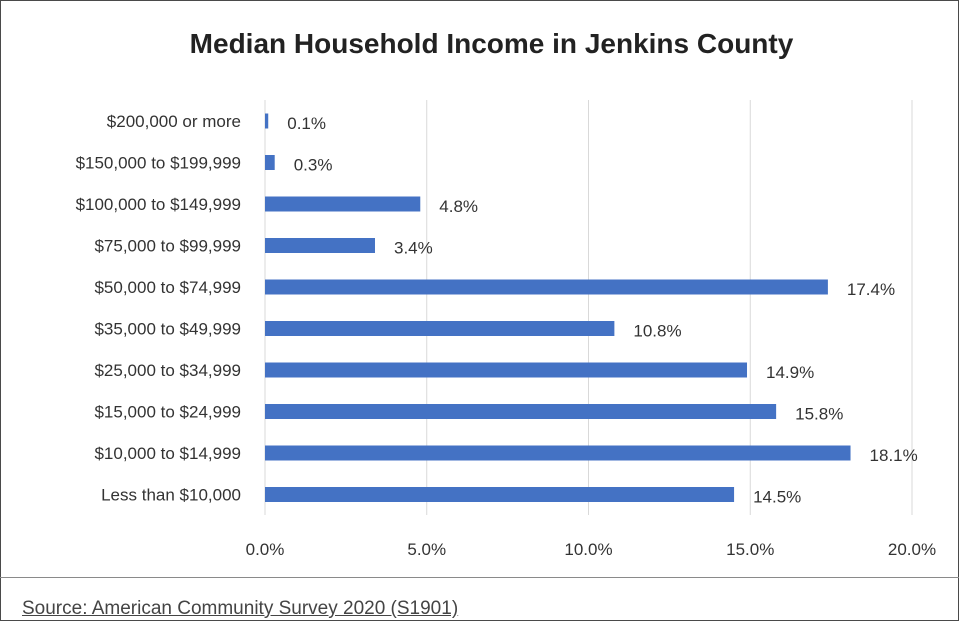  I want to click on category-label: $15,000 to $24,999, so click(167, 412).